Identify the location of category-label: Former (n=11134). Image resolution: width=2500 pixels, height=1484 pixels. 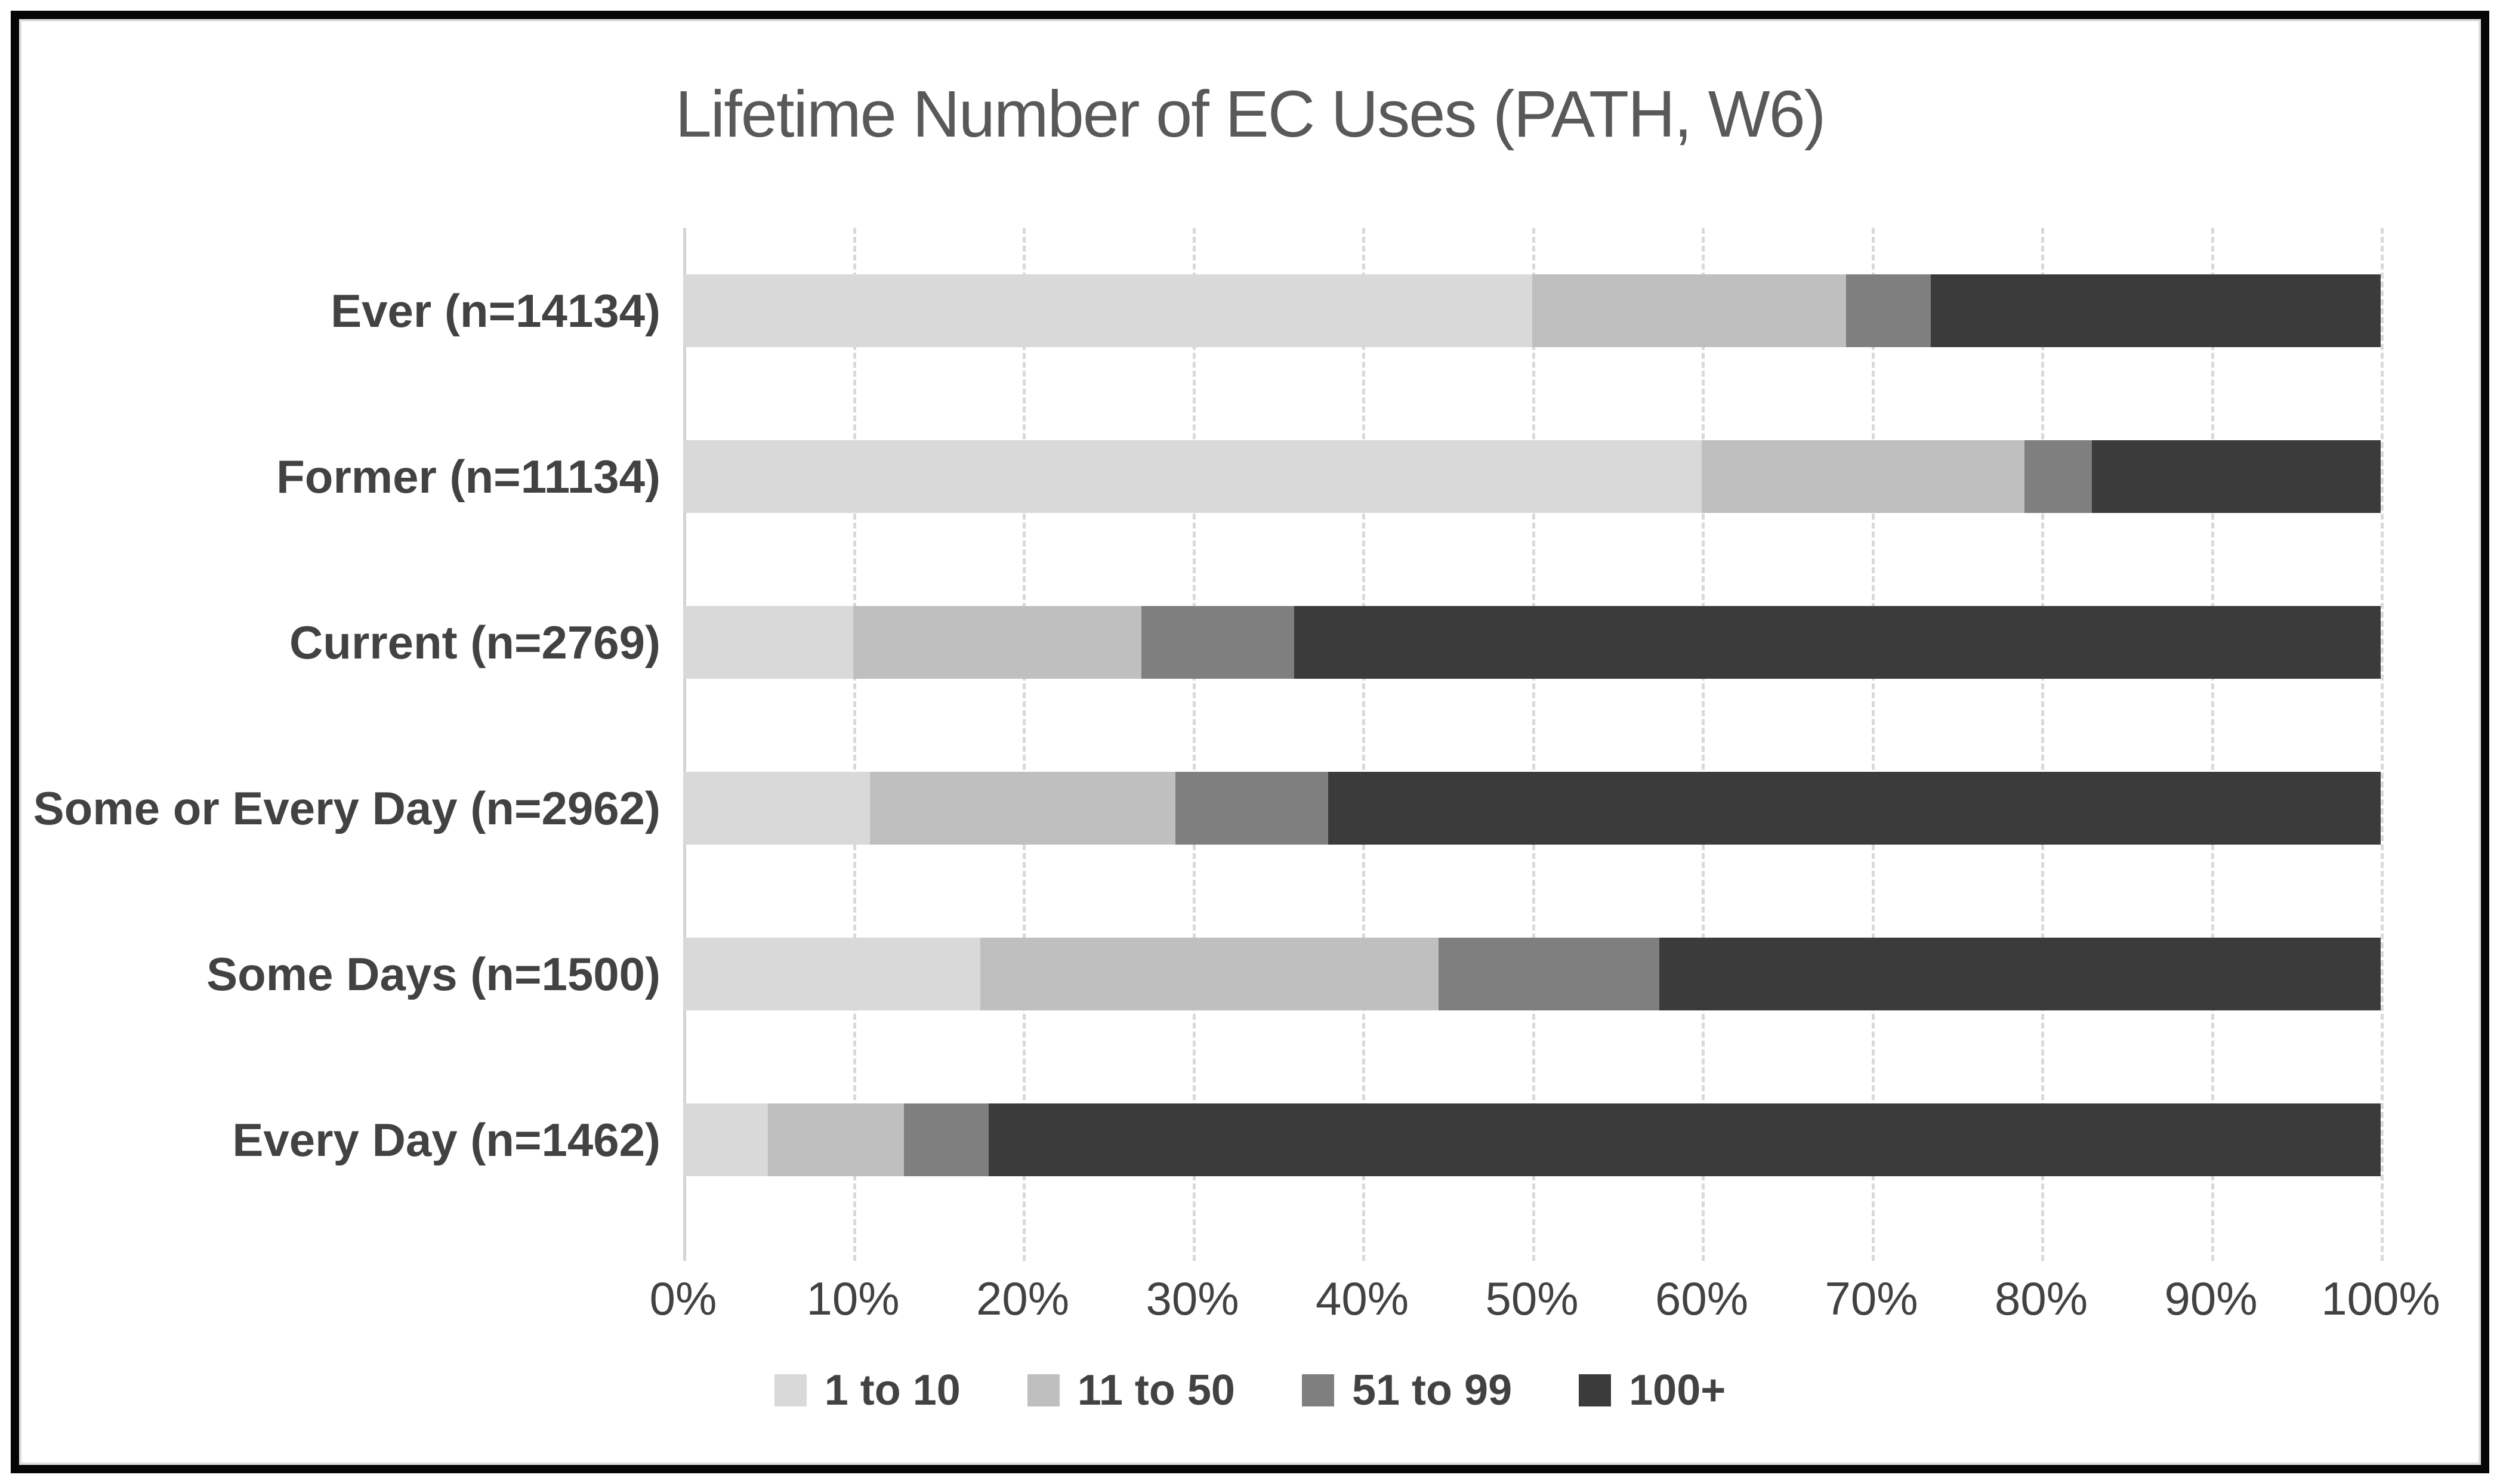
(468, 476).